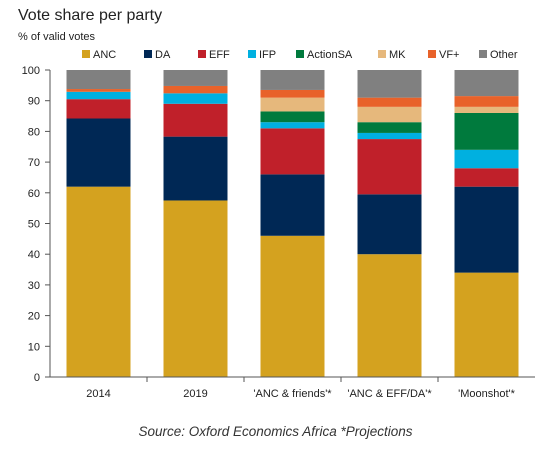 The width and height of the screenshot is (551, 452). Describe the element at coordinates (389, 102) in the screenshot. I see `bar-vf-anc-eff-da` at that location.